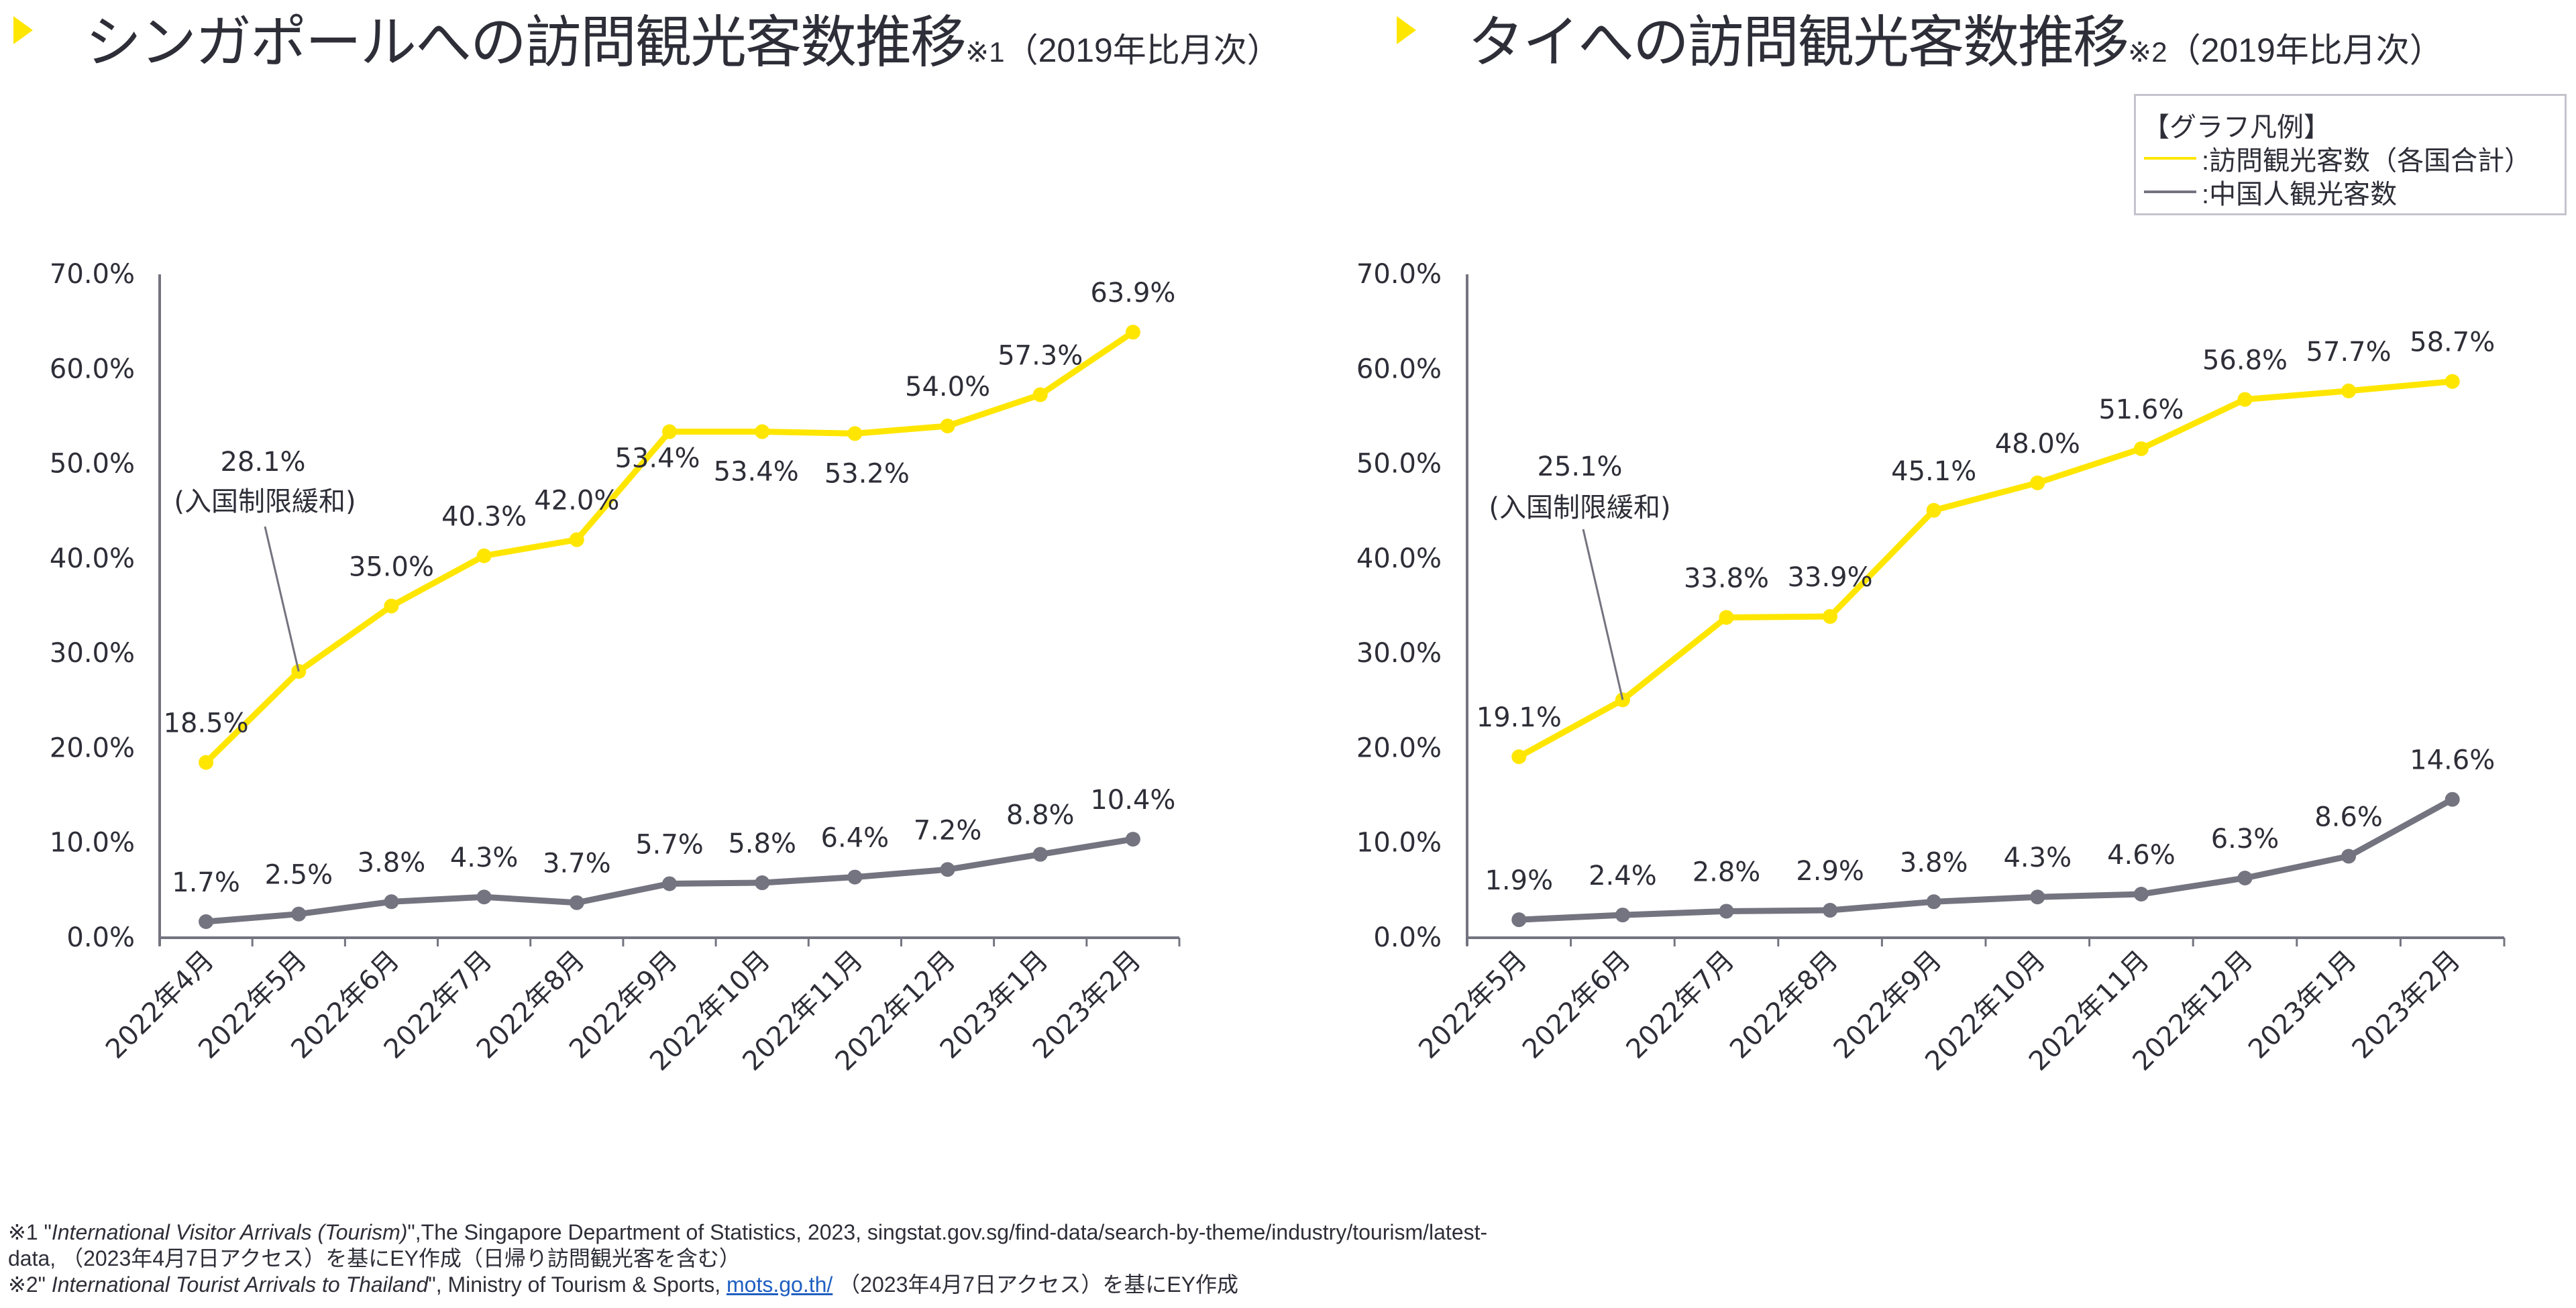 The height and width of the screenshot is (1308, 2576). I want to click on y-tick-label: 30.0%, so click(92, 653).